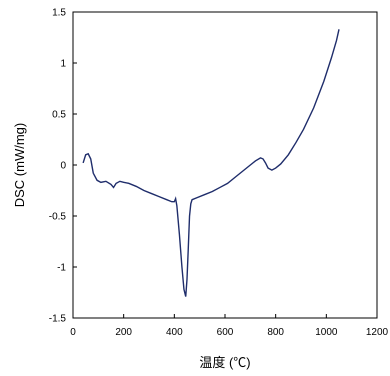 The height and width of the screenshot is (376, 390). Describe the element at coordinates (174, 332) in the screenshot. I see `x-tick-label: 400` at that location.